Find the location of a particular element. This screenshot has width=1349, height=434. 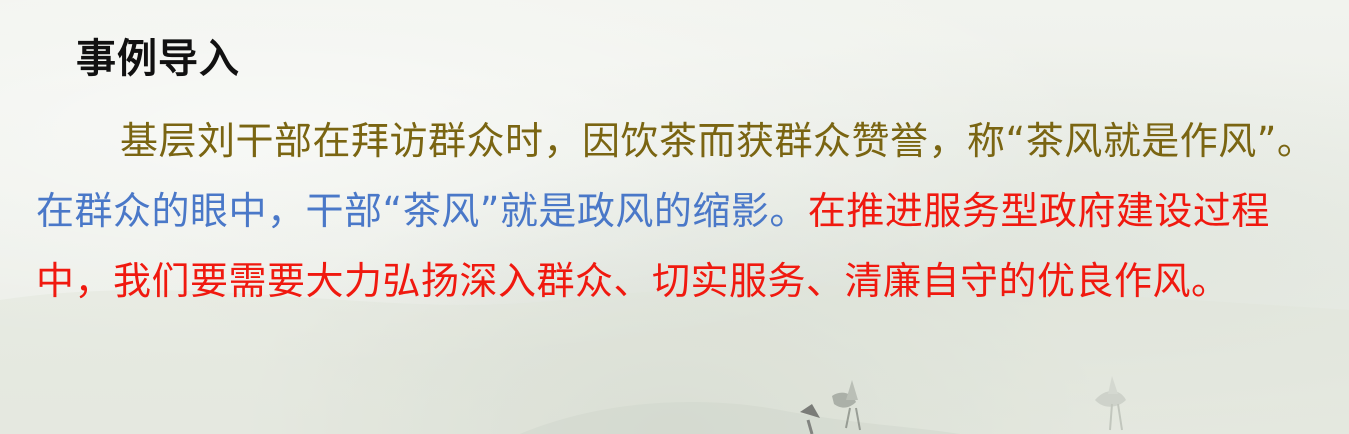

paragraph-intro: 基层刘干部在拜访群众时，因饮茶而获群众赞誉，称“茶风就是作风”。 is located at coordinates (718, 141).